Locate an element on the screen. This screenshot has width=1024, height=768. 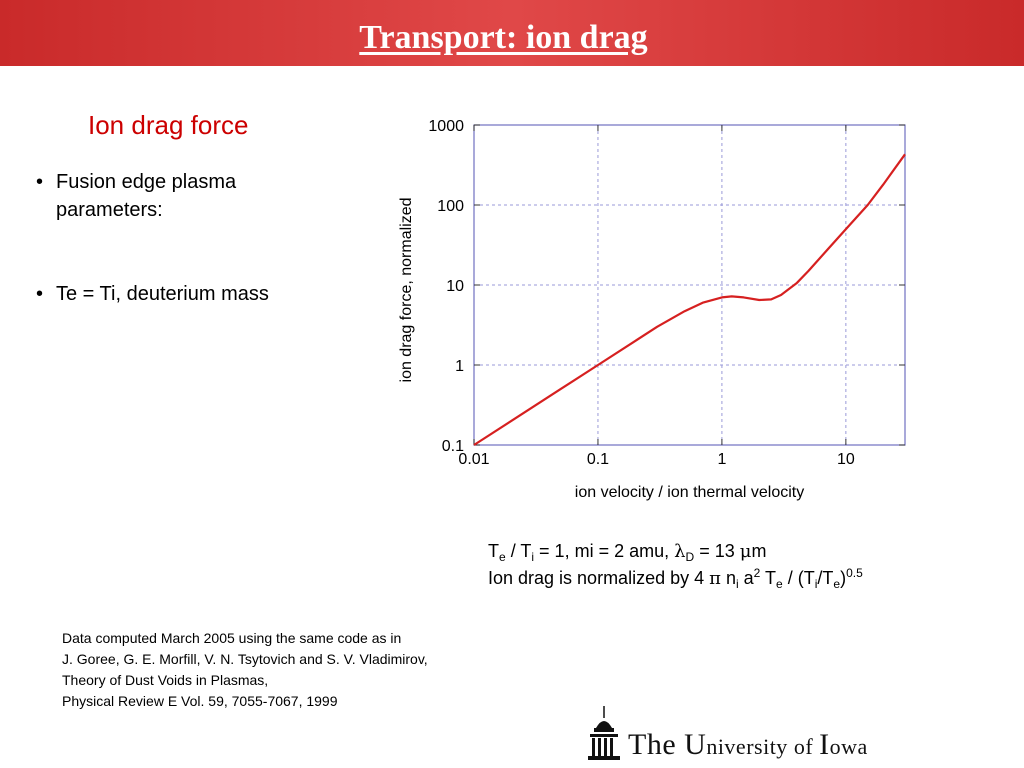
citation-line: Theory of Dust Voids in Plasmas, is located at coordinates (165, 680).